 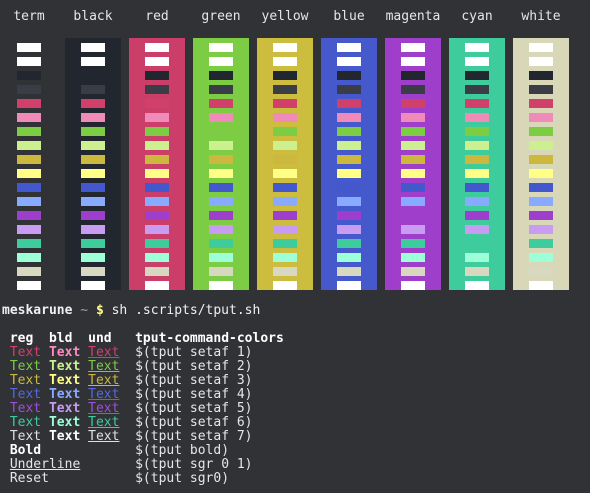 What do you see at coordinates (194, 464) in the screenshot?
I see `command-text: $(tput sgr 0 1)` at bounding box center [194, 464].